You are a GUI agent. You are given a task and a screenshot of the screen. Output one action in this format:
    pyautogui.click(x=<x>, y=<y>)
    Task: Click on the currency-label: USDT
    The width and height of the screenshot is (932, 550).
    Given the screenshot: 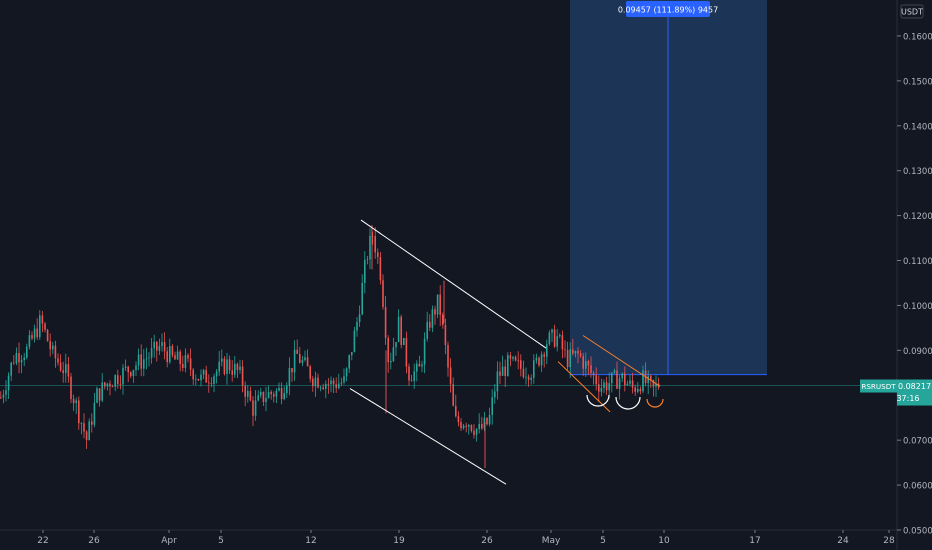 What is the action you would take?
    pyautogui.click(x=912, y=12)
    